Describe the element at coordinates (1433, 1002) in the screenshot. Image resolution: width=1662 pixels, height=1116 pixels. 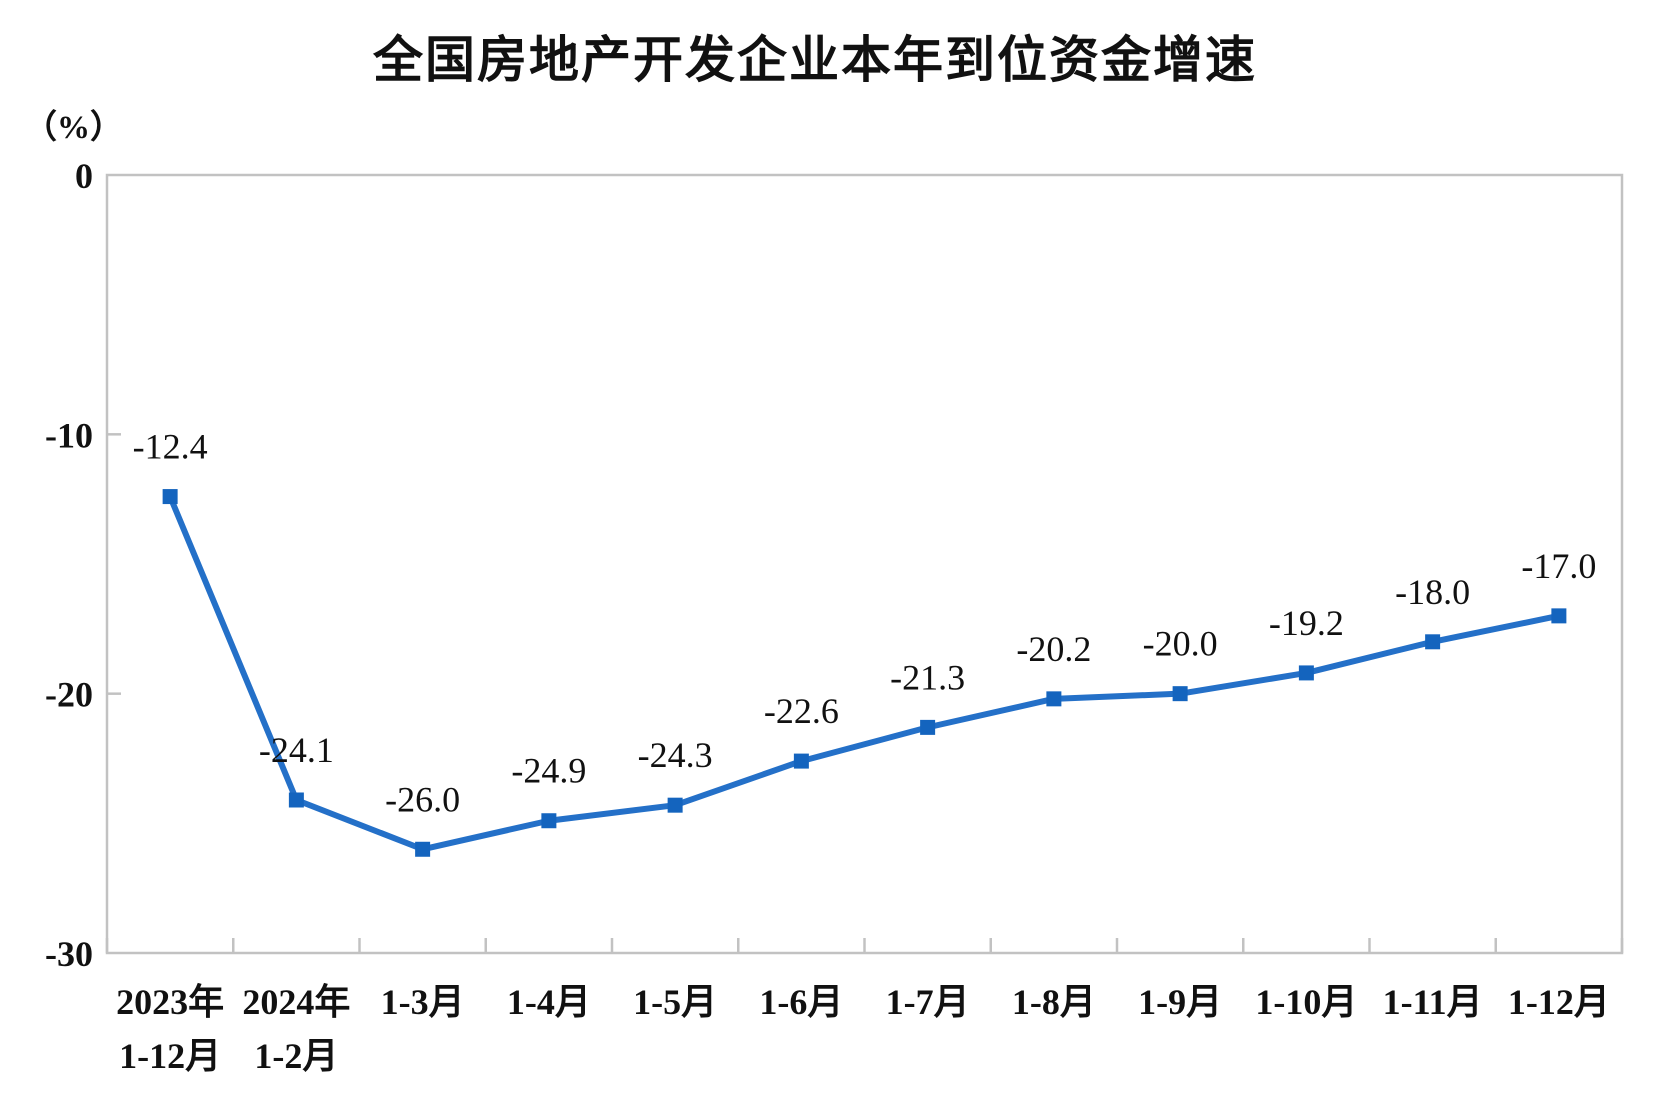
I see `x-axis-label: 1-11月` at that location.